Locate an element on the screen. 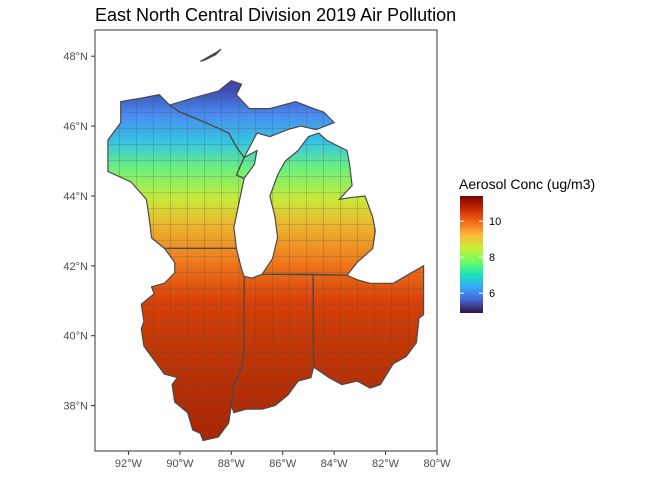 The image size is (672, 480). region-outline-lower-michigan is located at coordinates (318, 204).